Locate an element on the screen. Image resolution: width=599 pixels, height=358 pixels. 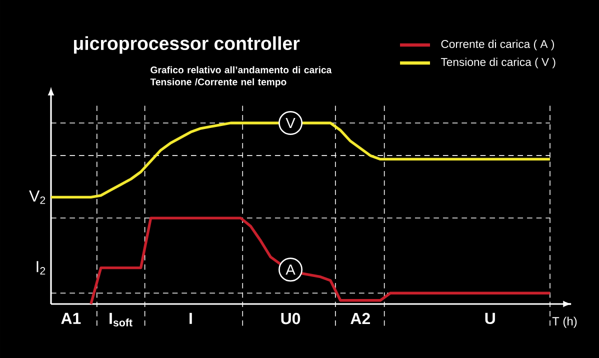
x-axis-title: T (h) is located at coordinates (564, 322).